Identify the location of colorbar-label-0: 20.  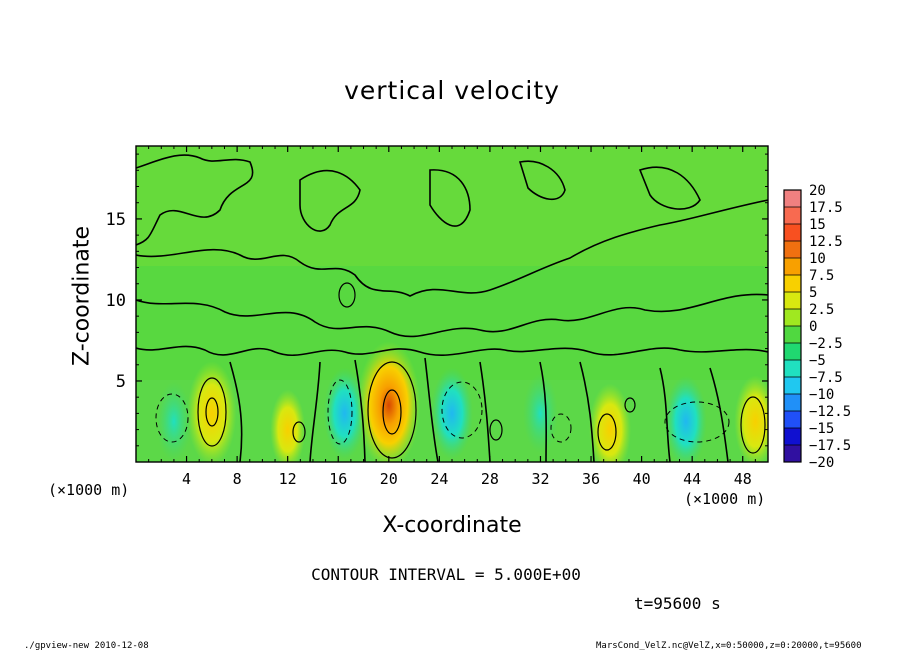
(817, 191).